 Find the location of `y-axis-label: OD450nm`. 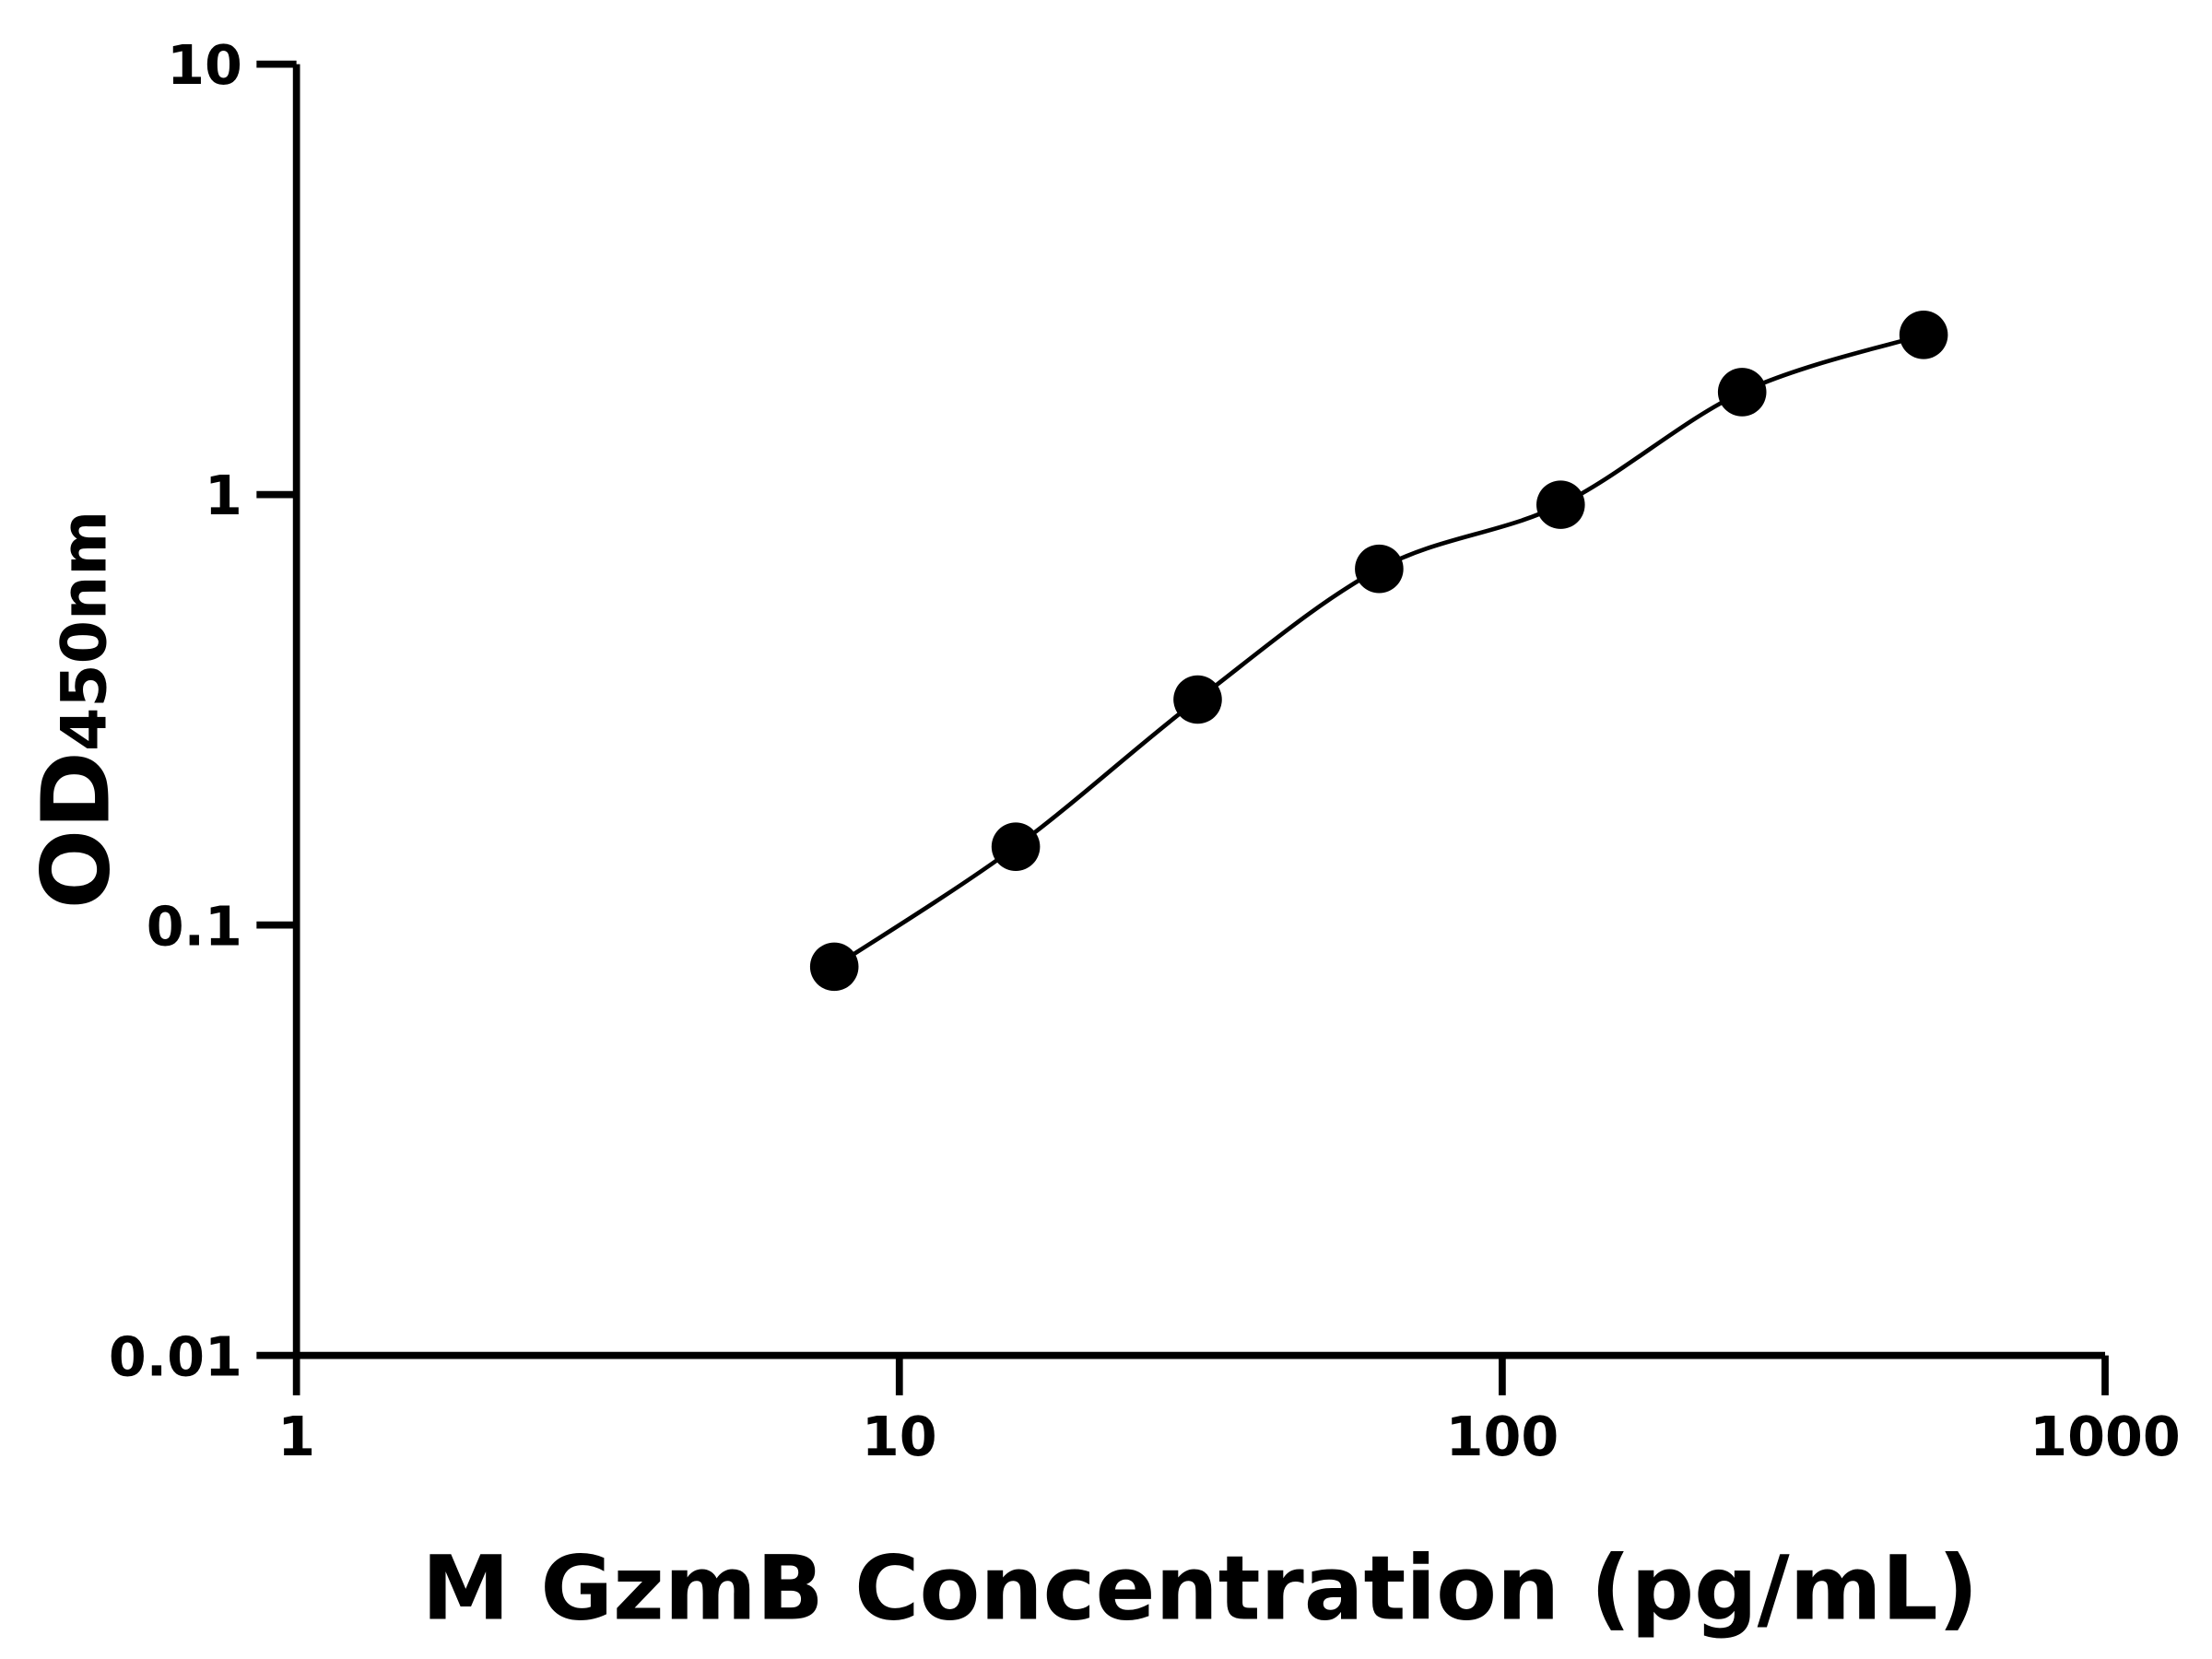

y-axis-label: OD450nm is located at coordinates (77, 710).